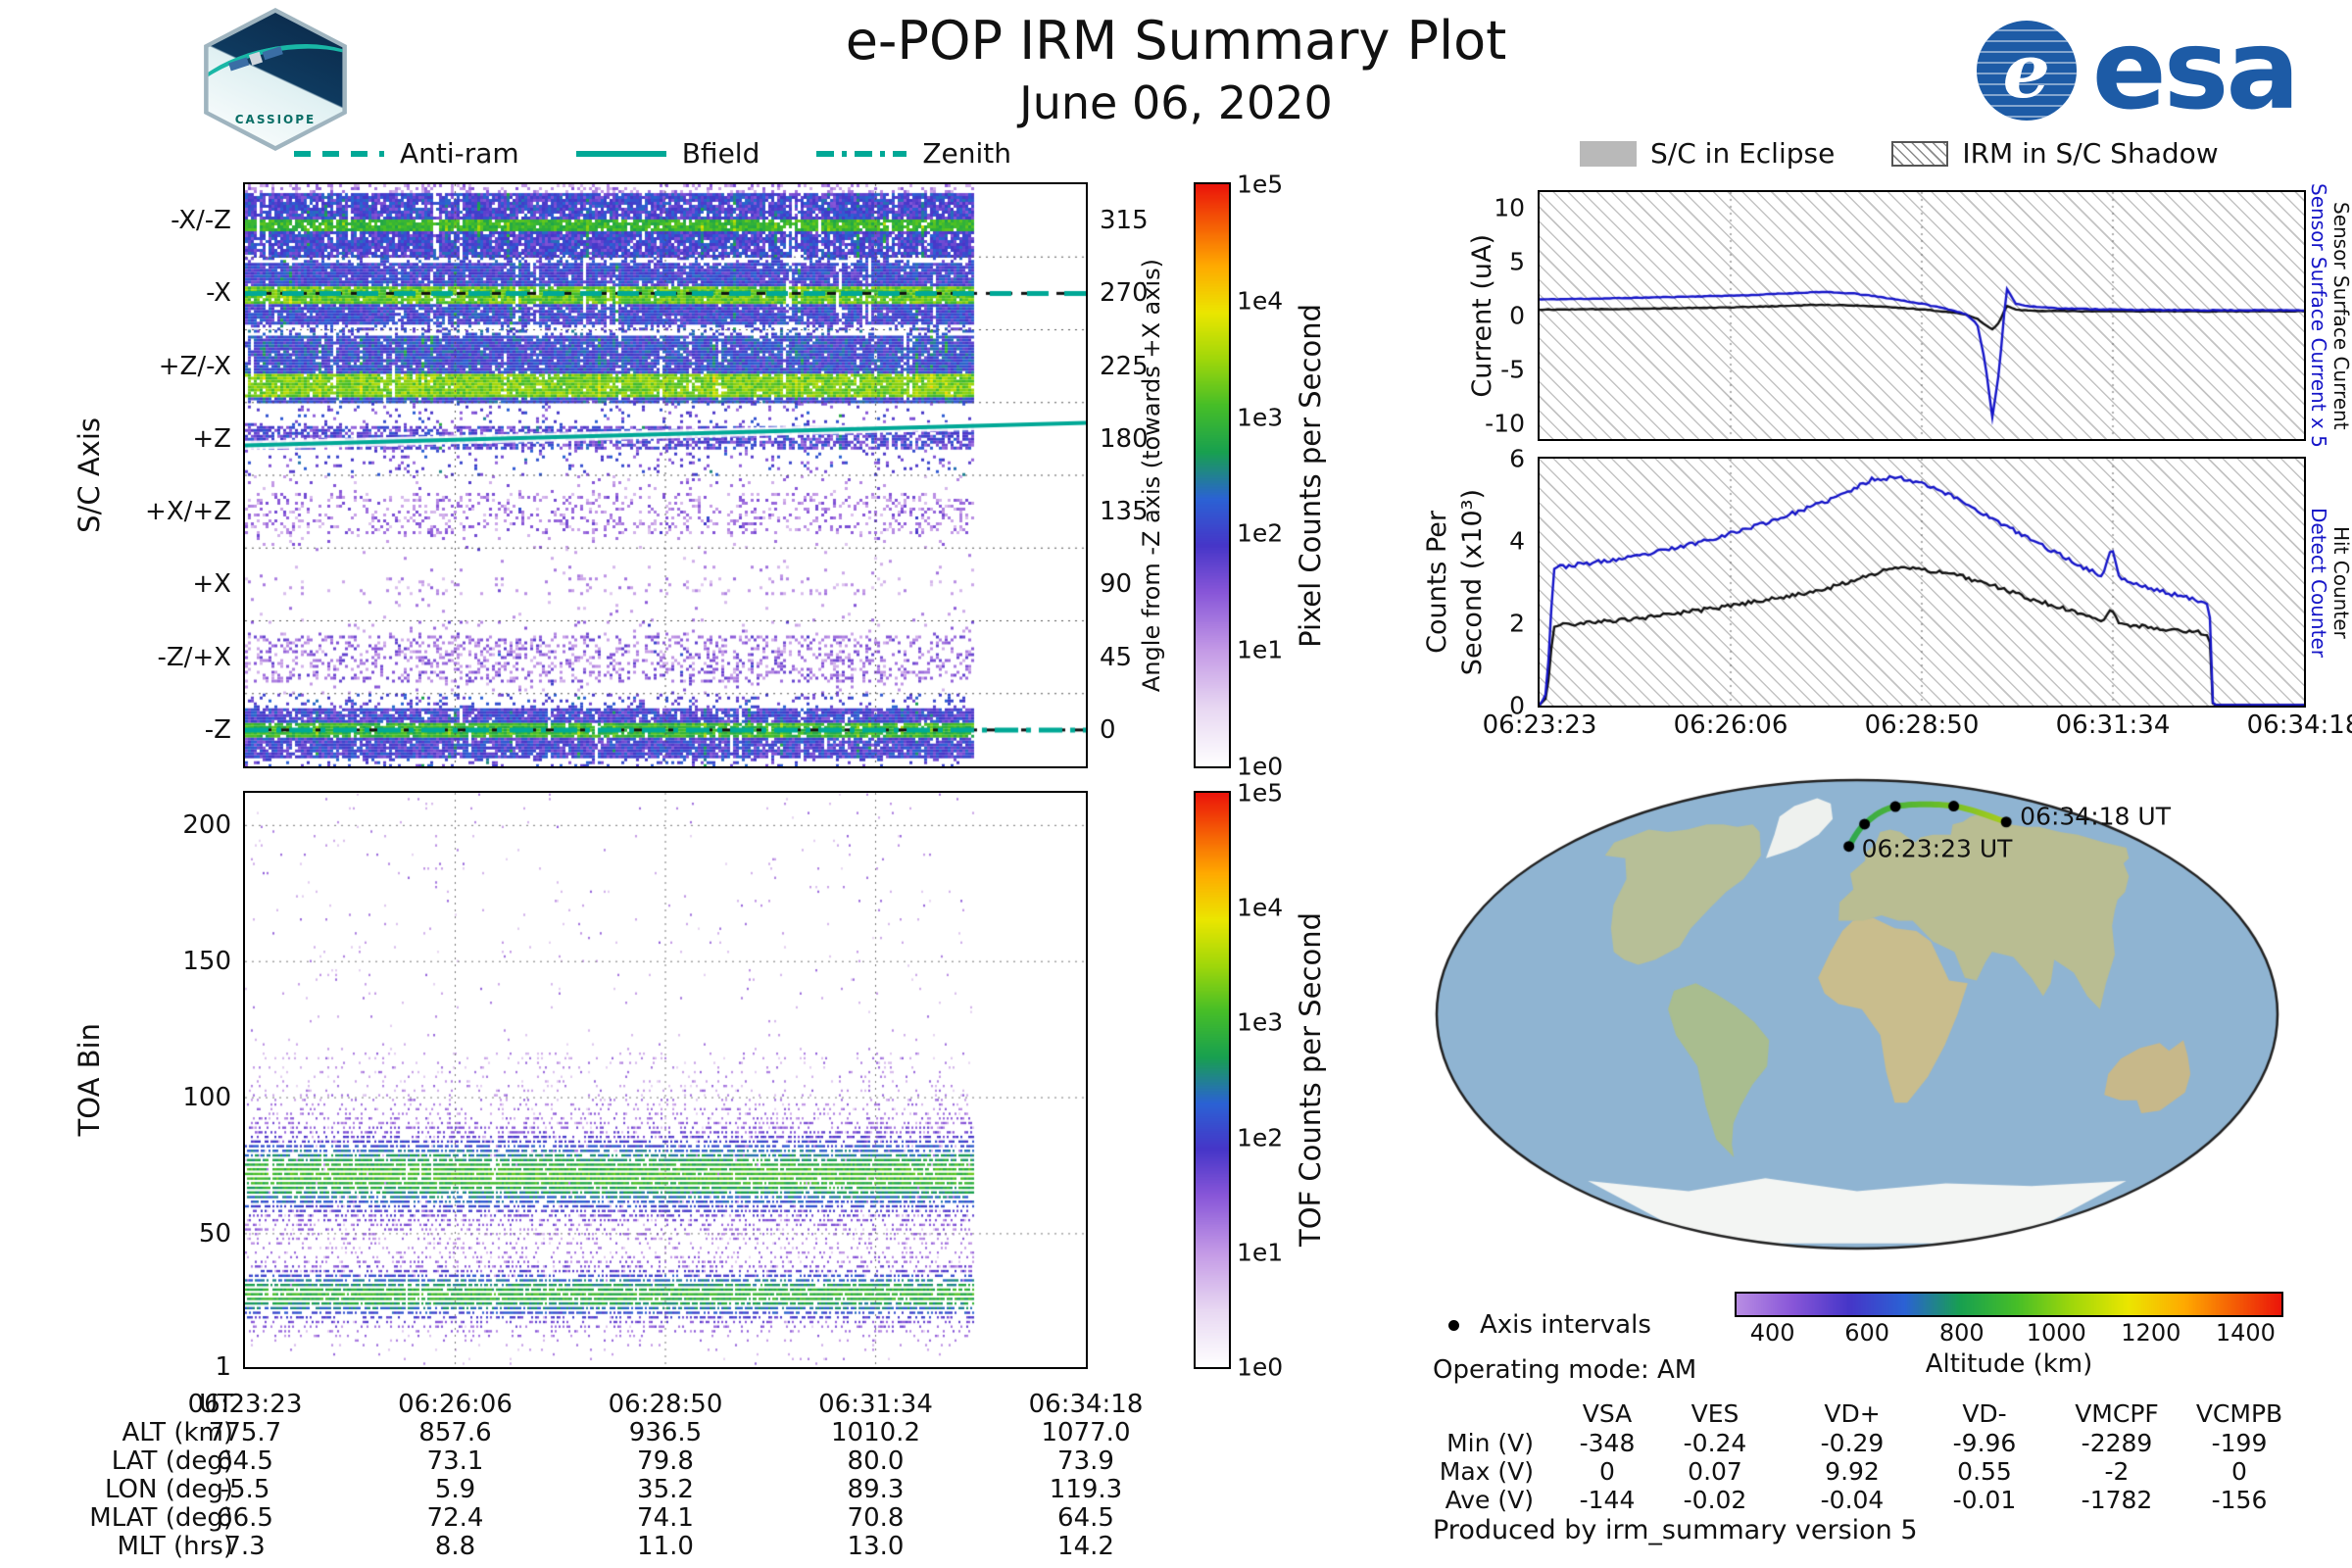  What do you see at coordinates (1310, 475) in the screenshot?
I see `pixel-counts-colorbar-label: Pixel Counts per Second` at bounding box center [1310, 475].